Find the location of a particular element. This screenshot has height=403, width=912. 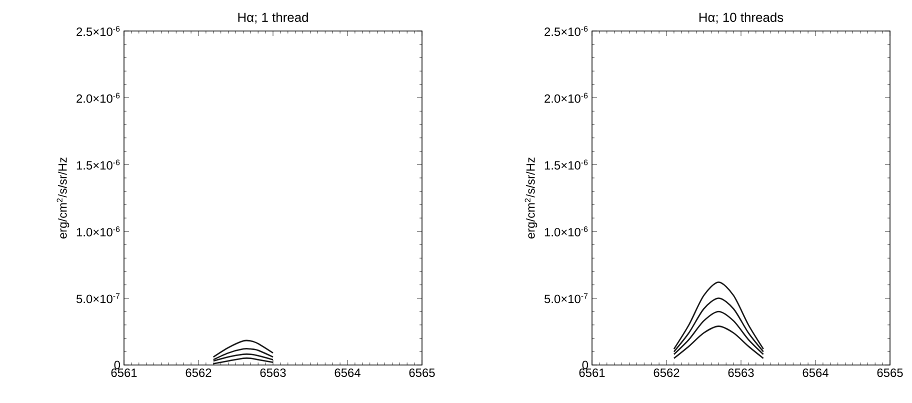

chart-title: Hα; 10 threads is located at coordinates (741, 18).